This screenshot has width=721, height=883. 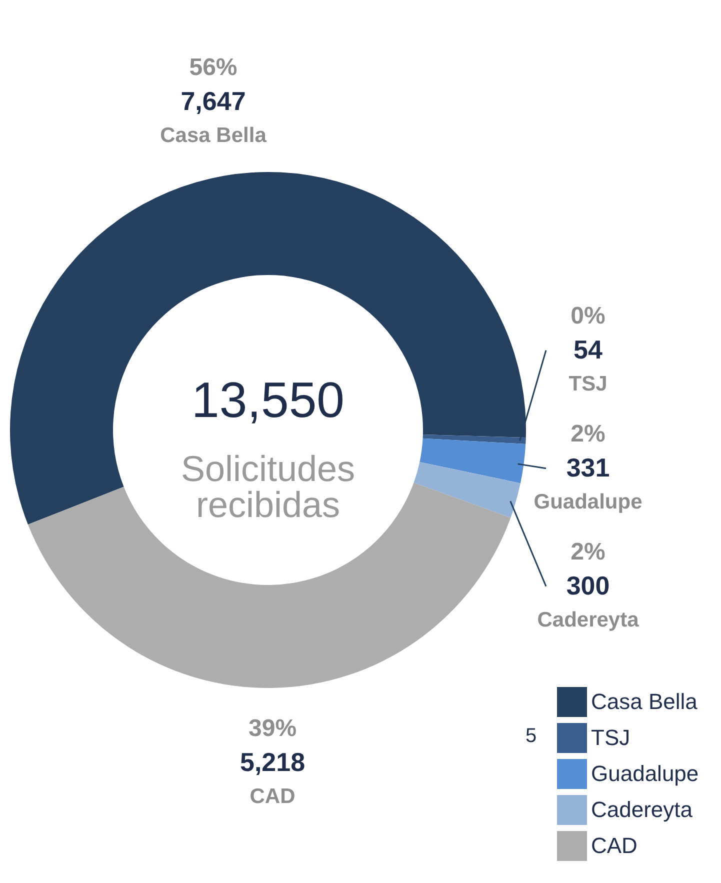 I want to click on text: 5, so click(x=531, y=736).